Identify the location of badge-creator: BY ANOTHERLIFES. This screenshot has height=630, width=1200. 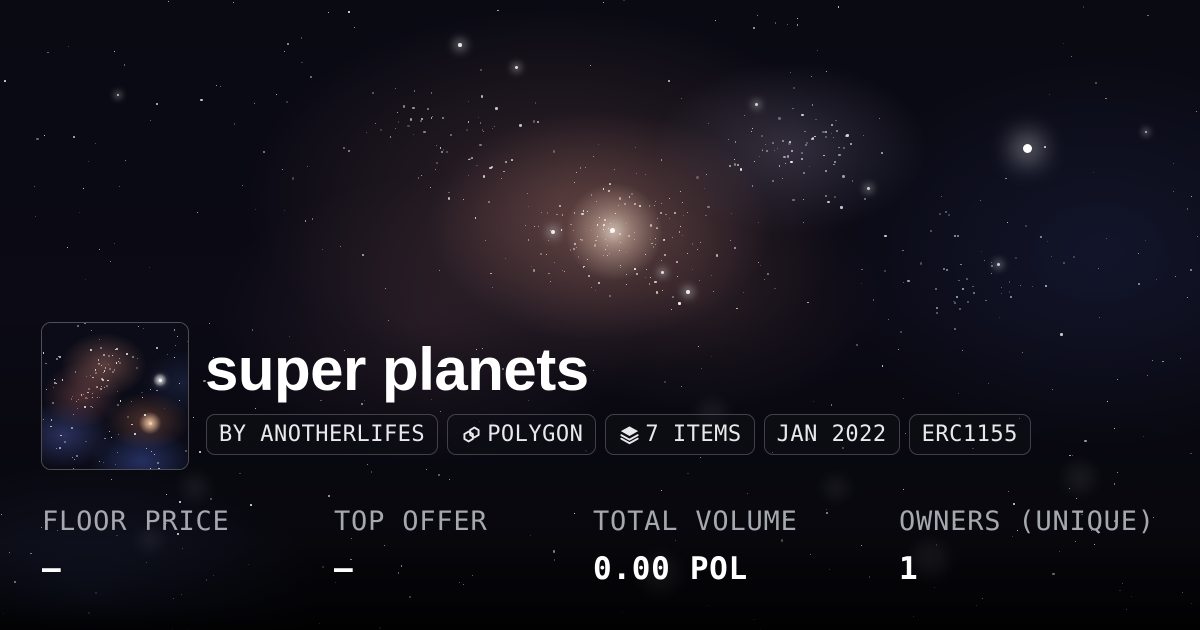
(322, 434).